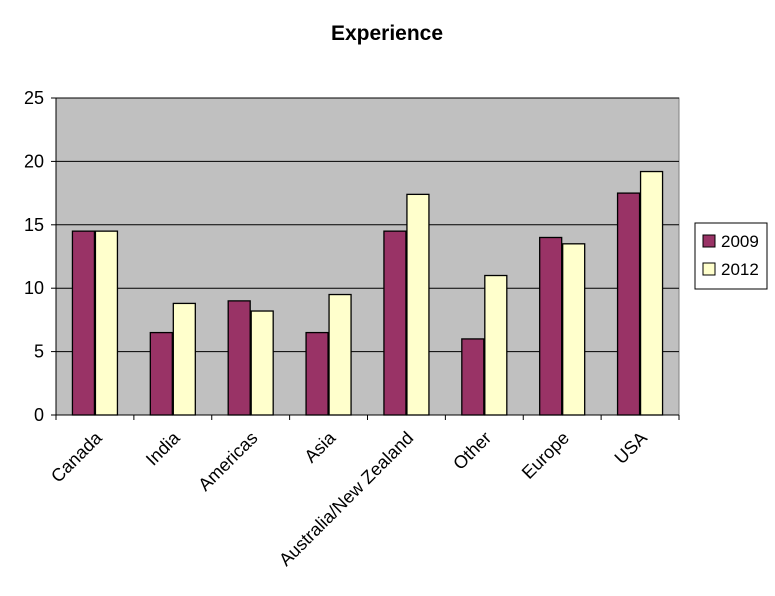 The height and width of the screenshot is (596, 775). Describe the element at coordinates (551, 326) in the screenshot. I see `bar-2009-europe` at that location.